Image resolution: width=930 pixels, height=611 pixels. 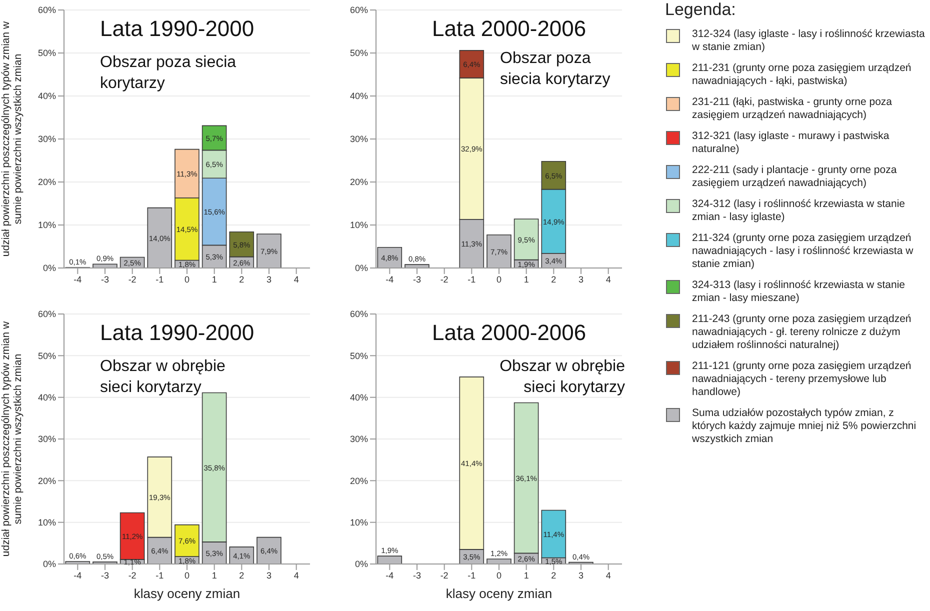 What do you see at coordinates (799, 292) in the screenshot?
I see `legend-label: 324-313 (lasy i roślinność krzewiasta w stanie zmian - lasy mieszane)` at bounding box center [799, 292].